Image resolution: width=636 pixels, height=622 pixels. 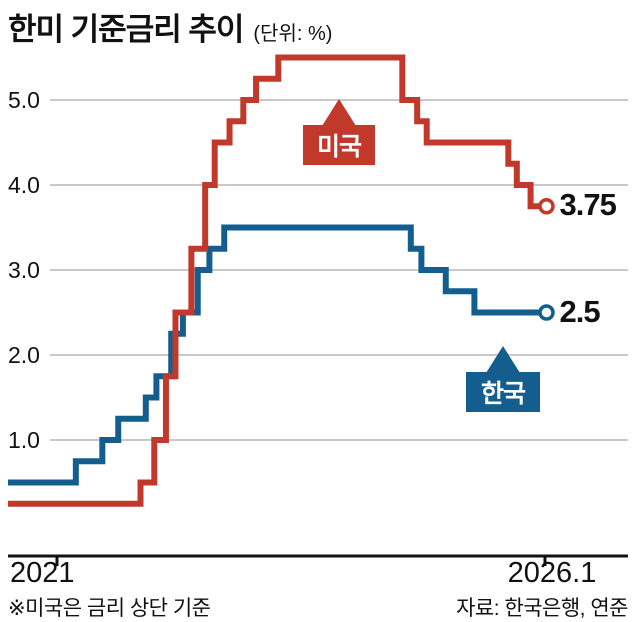 What do you see at coordinates (126, 29) in the screenshot?
I see `page-title: 한미 기준금리 추이` at bounding box center [126, 29].